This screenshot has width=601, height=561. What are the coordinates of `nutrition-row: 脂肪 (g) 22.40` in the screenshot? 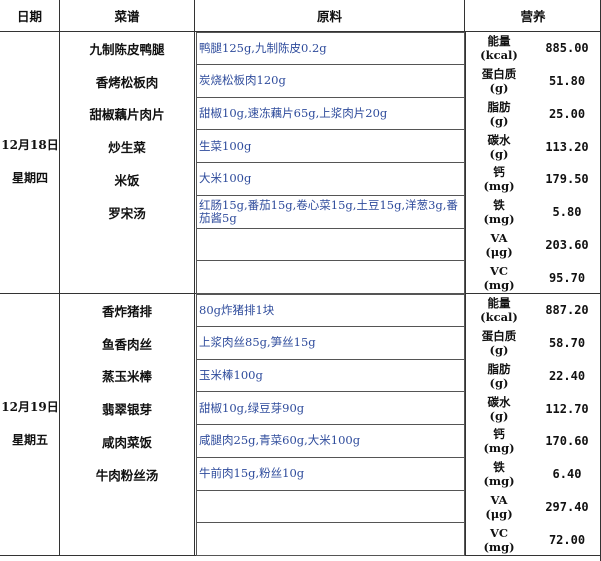 It's located at (533, 376).